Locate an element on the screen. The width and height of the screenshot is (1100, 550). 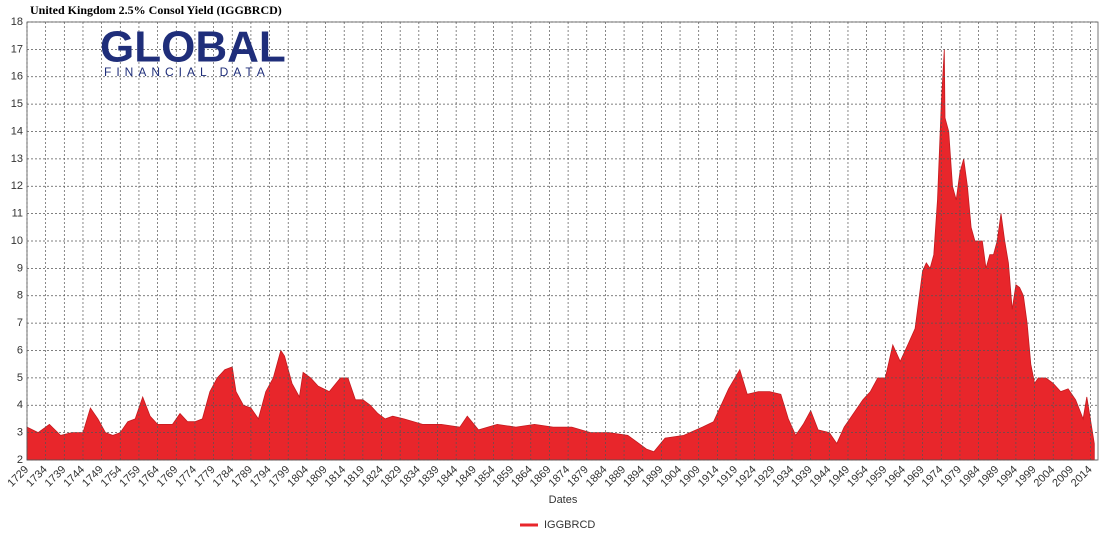
x-axis-label: Dates is located at coordinates (563, 500).